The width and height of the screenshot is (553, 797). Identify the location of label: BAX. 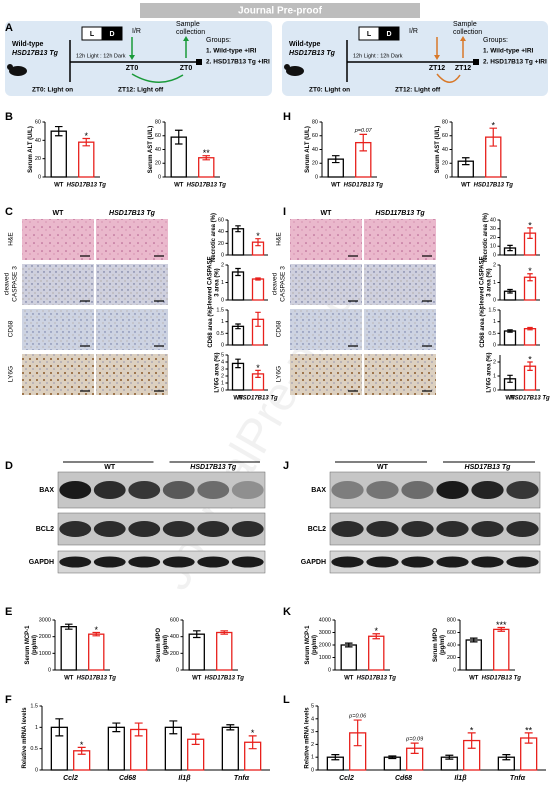
(46, 490).